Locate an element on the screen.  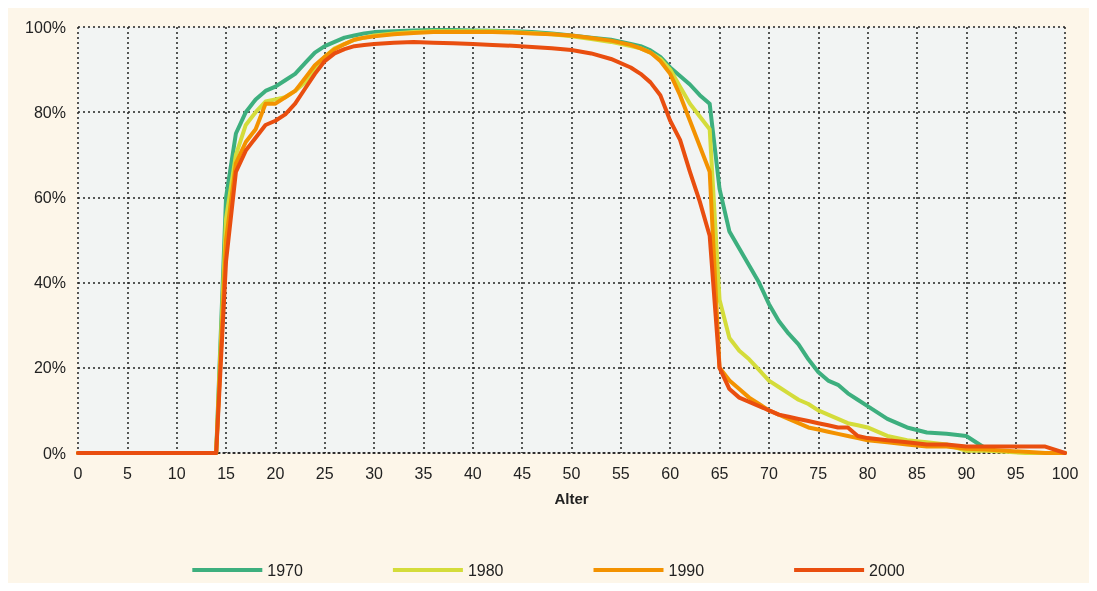
x-tick-label: 50 is located at coordinates (571, 473).